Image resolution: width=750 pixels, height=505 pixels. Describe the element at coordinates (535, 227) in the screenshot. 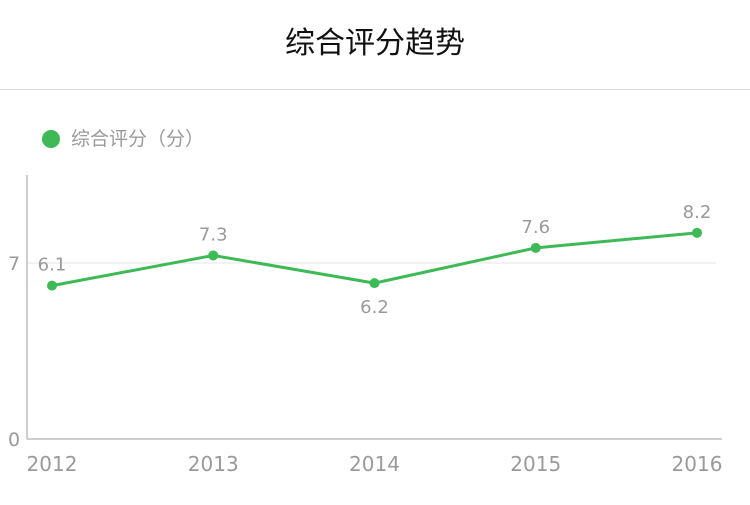

I see `data-label: 7.6` at that location.